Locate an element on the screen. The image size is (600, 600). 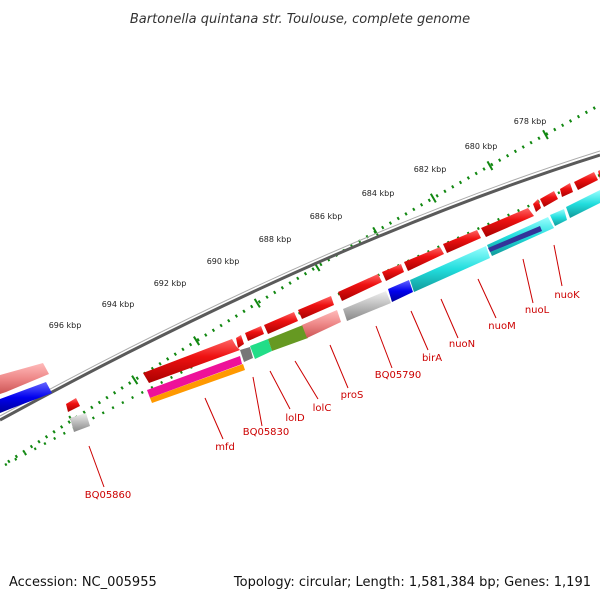
gene-label-birA: birA is located at coordinates (432, 358).